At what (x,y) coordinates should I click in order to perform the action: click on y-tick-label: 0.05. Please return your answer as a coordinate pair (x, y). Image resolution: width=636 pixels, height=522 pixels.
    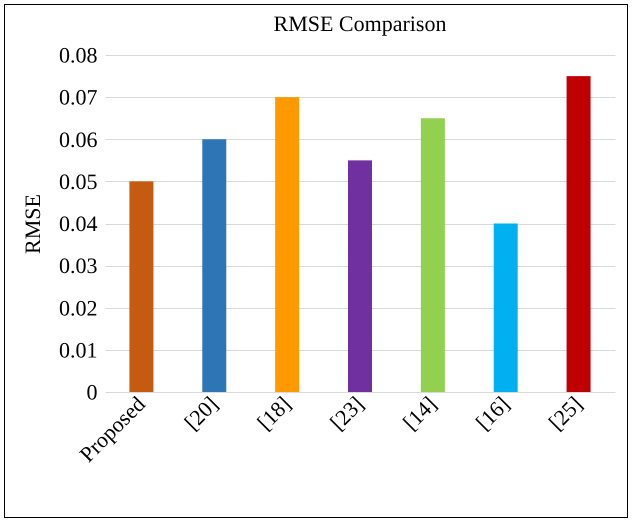
    Looking at the image, I should click on (78, 181).